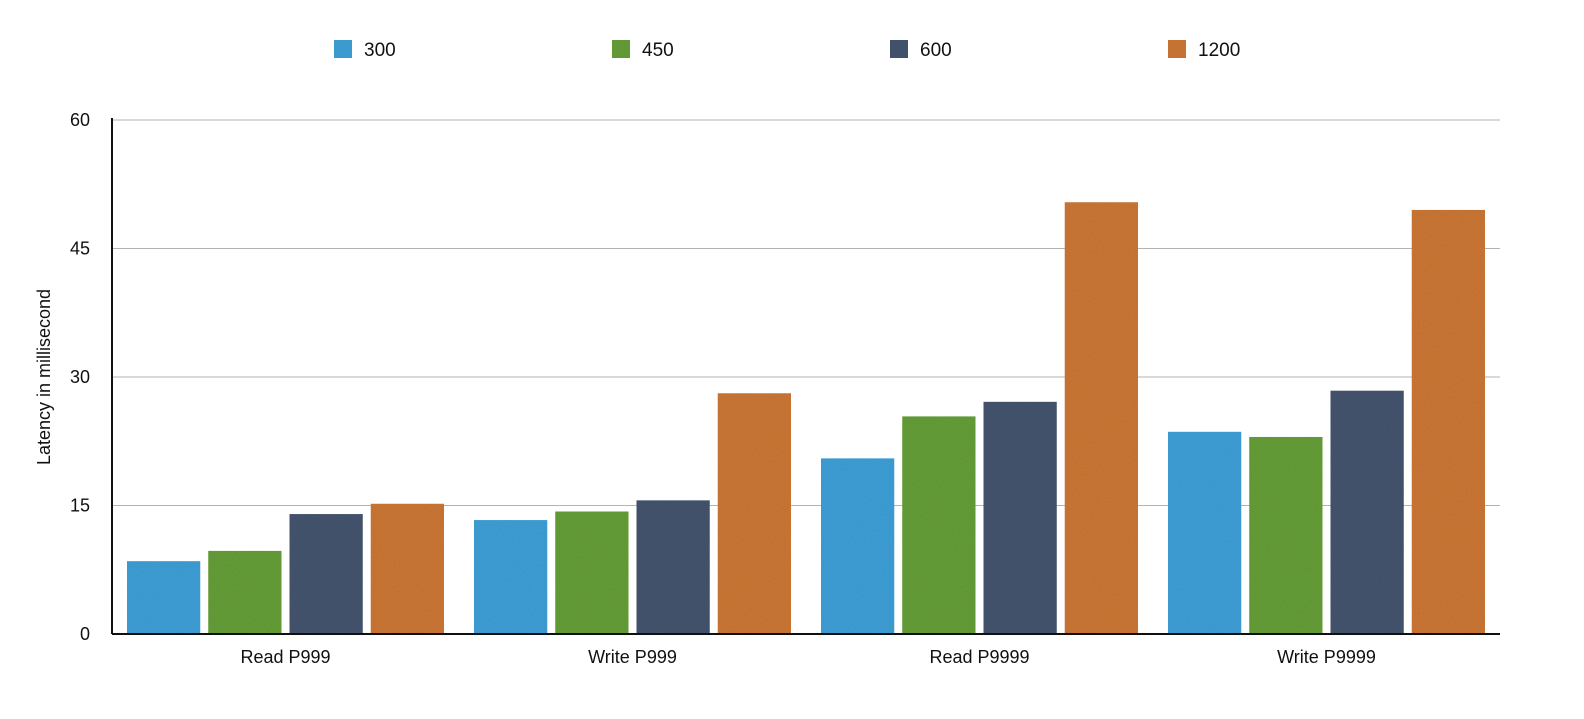 The height and width of the screenshot is (719, 1584). I want to click on y-tick-label: 60, so click(80, 120).